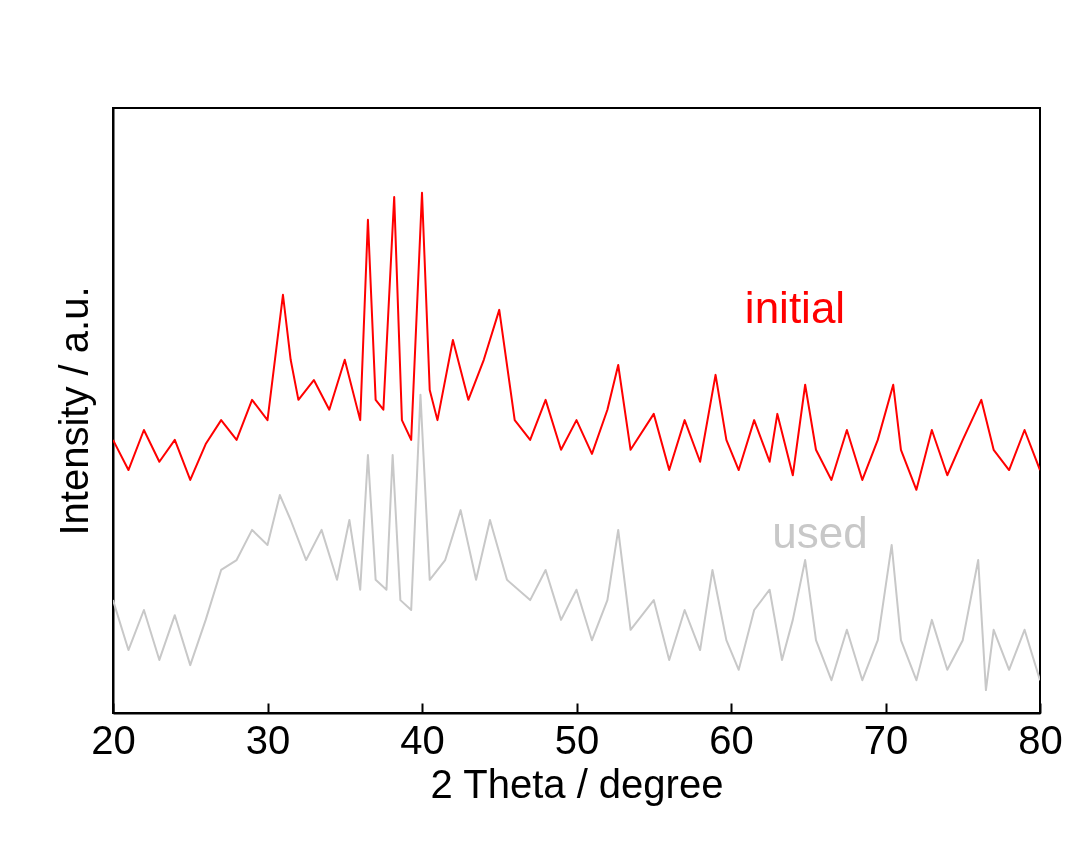  What do you see at coordinates (268, 739) in the screenshot?
I see `x-tick-label: 30` at bounding box center [268, 739].